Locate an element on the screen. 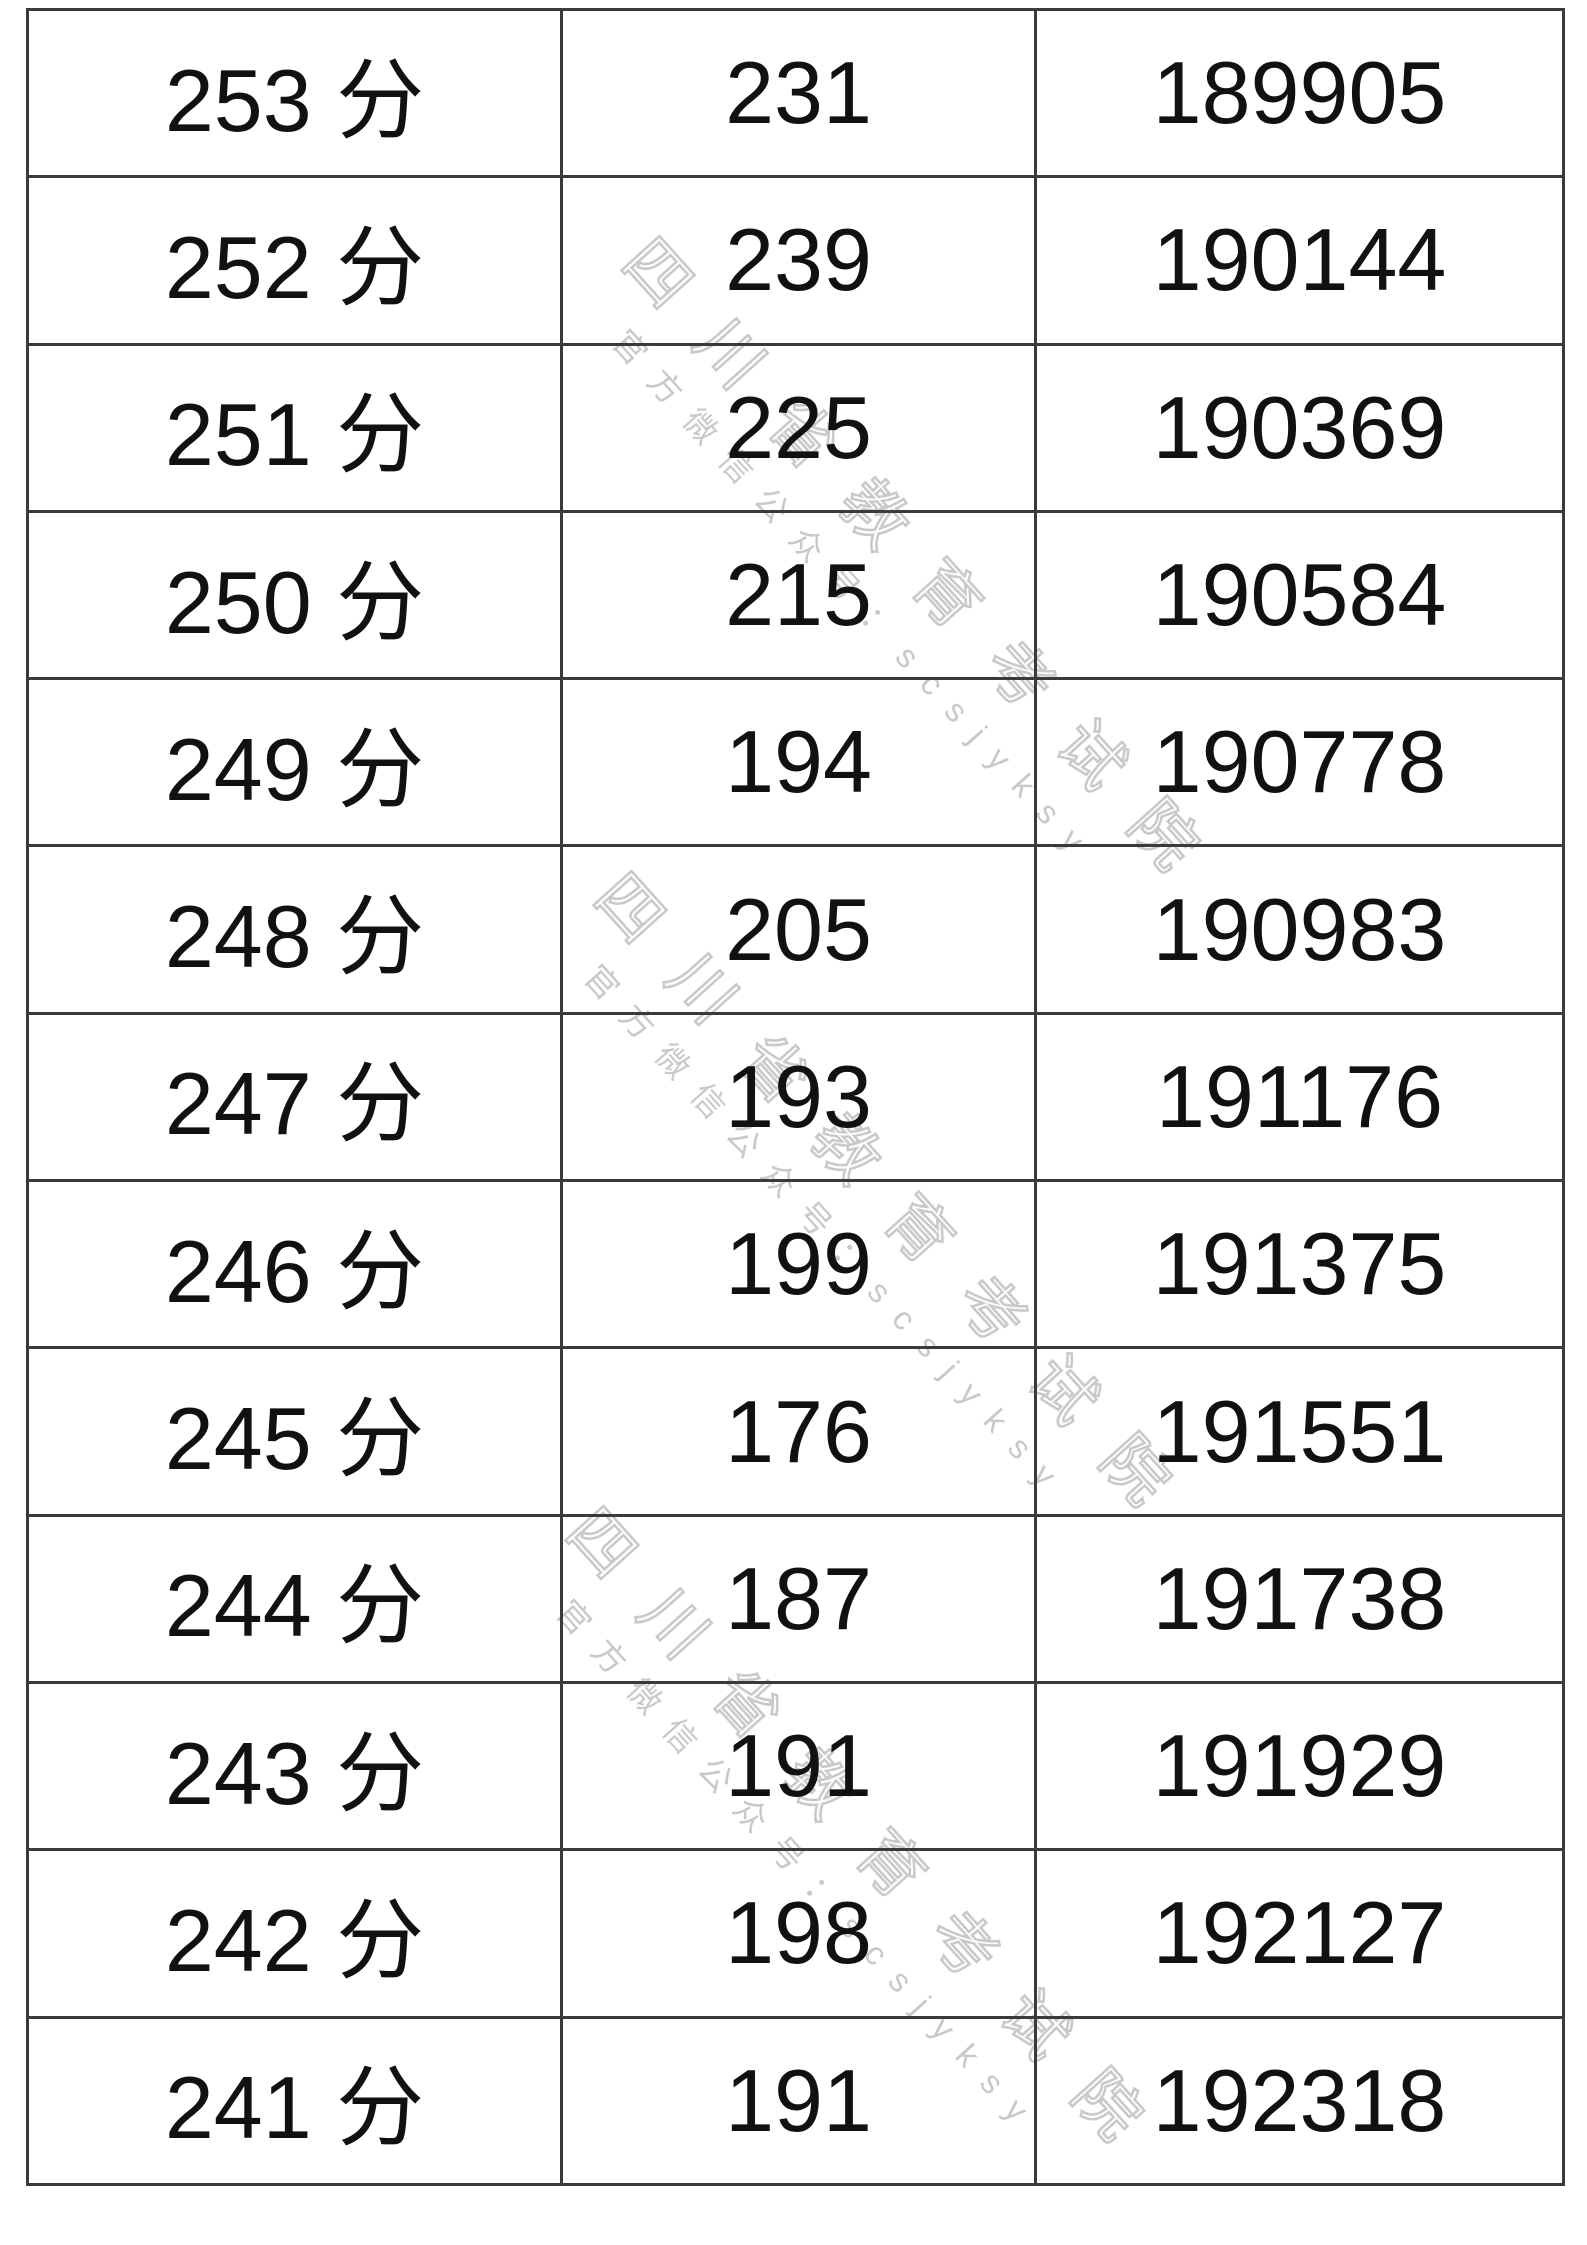 Image resolution: width=1587 pixels, height=2245 pixels. cell-score: 249 分 is located at coordinates (294, 762).